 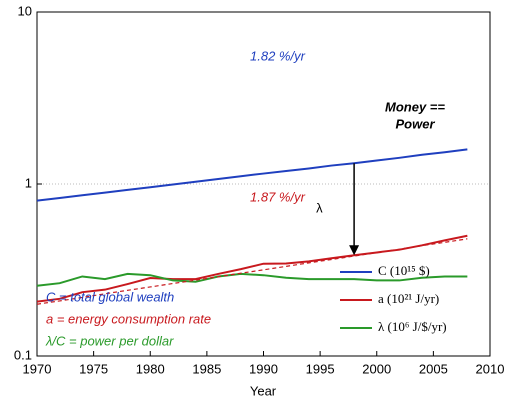 What do you see at coordinates (37, 368) in the screenshot?
I see `x-tick-label: 1970` at bounding box center [37, 368].